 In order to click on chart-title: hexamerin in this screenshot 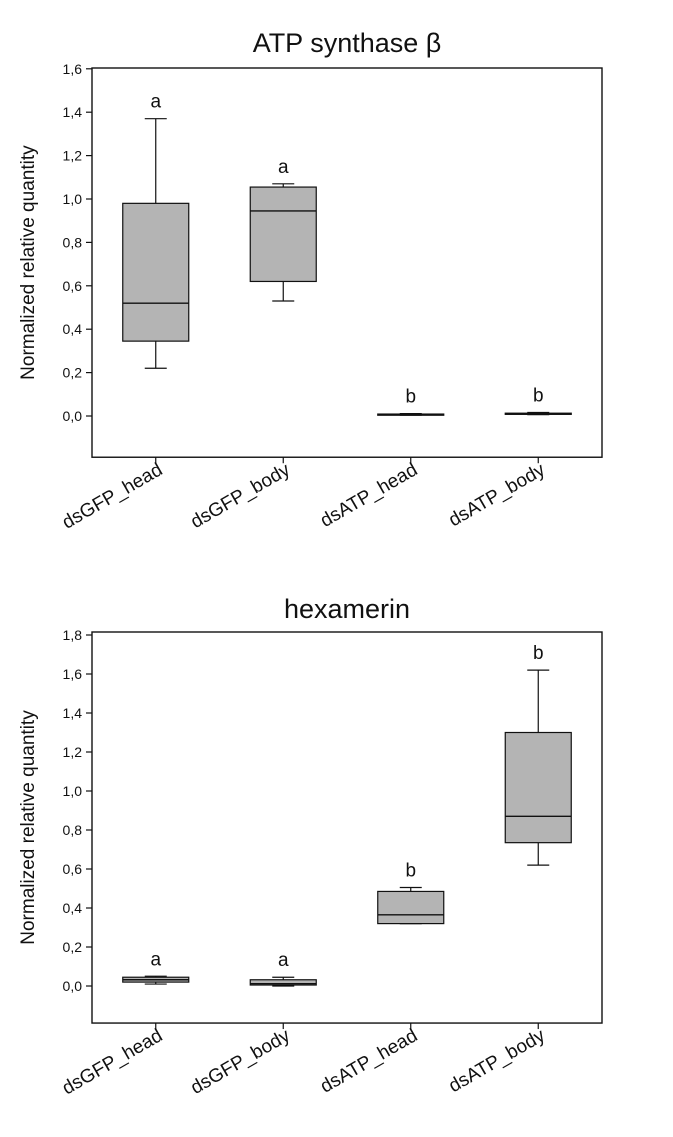, I will do `click(347, 609)`.